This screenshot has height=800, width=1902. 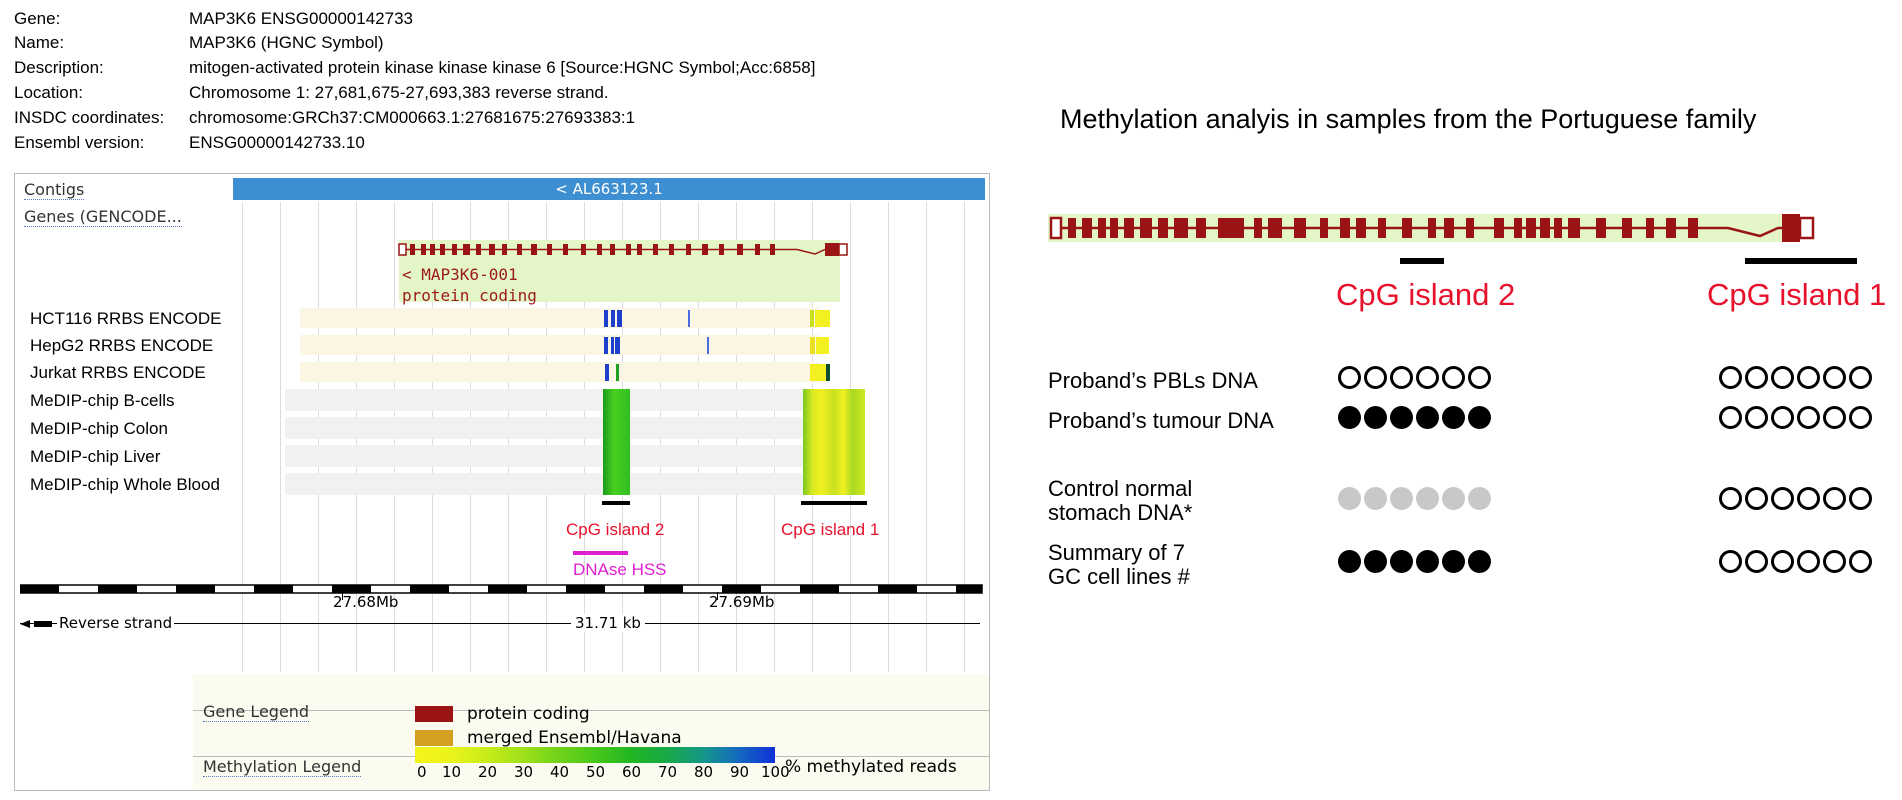 I want to click on row-label-control-line1: Control normal, so click(x=1120, y=488).